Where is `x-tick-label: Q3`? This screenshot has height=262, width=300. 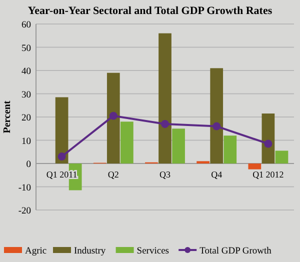 x-tick-label: Q3 is located at coordinates (165, 175).